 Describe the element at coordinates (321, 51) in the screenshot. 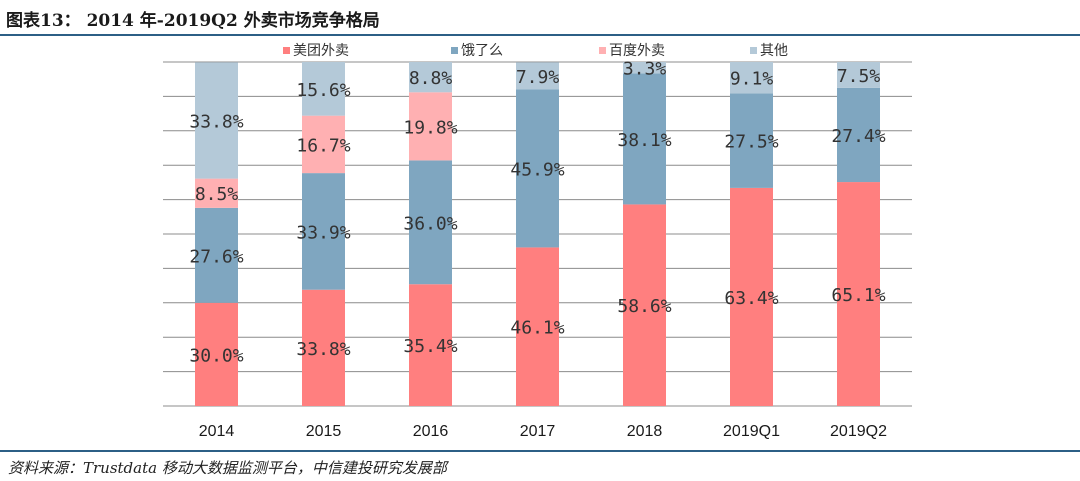

I see `legend-label: 美团外卖` at that location.